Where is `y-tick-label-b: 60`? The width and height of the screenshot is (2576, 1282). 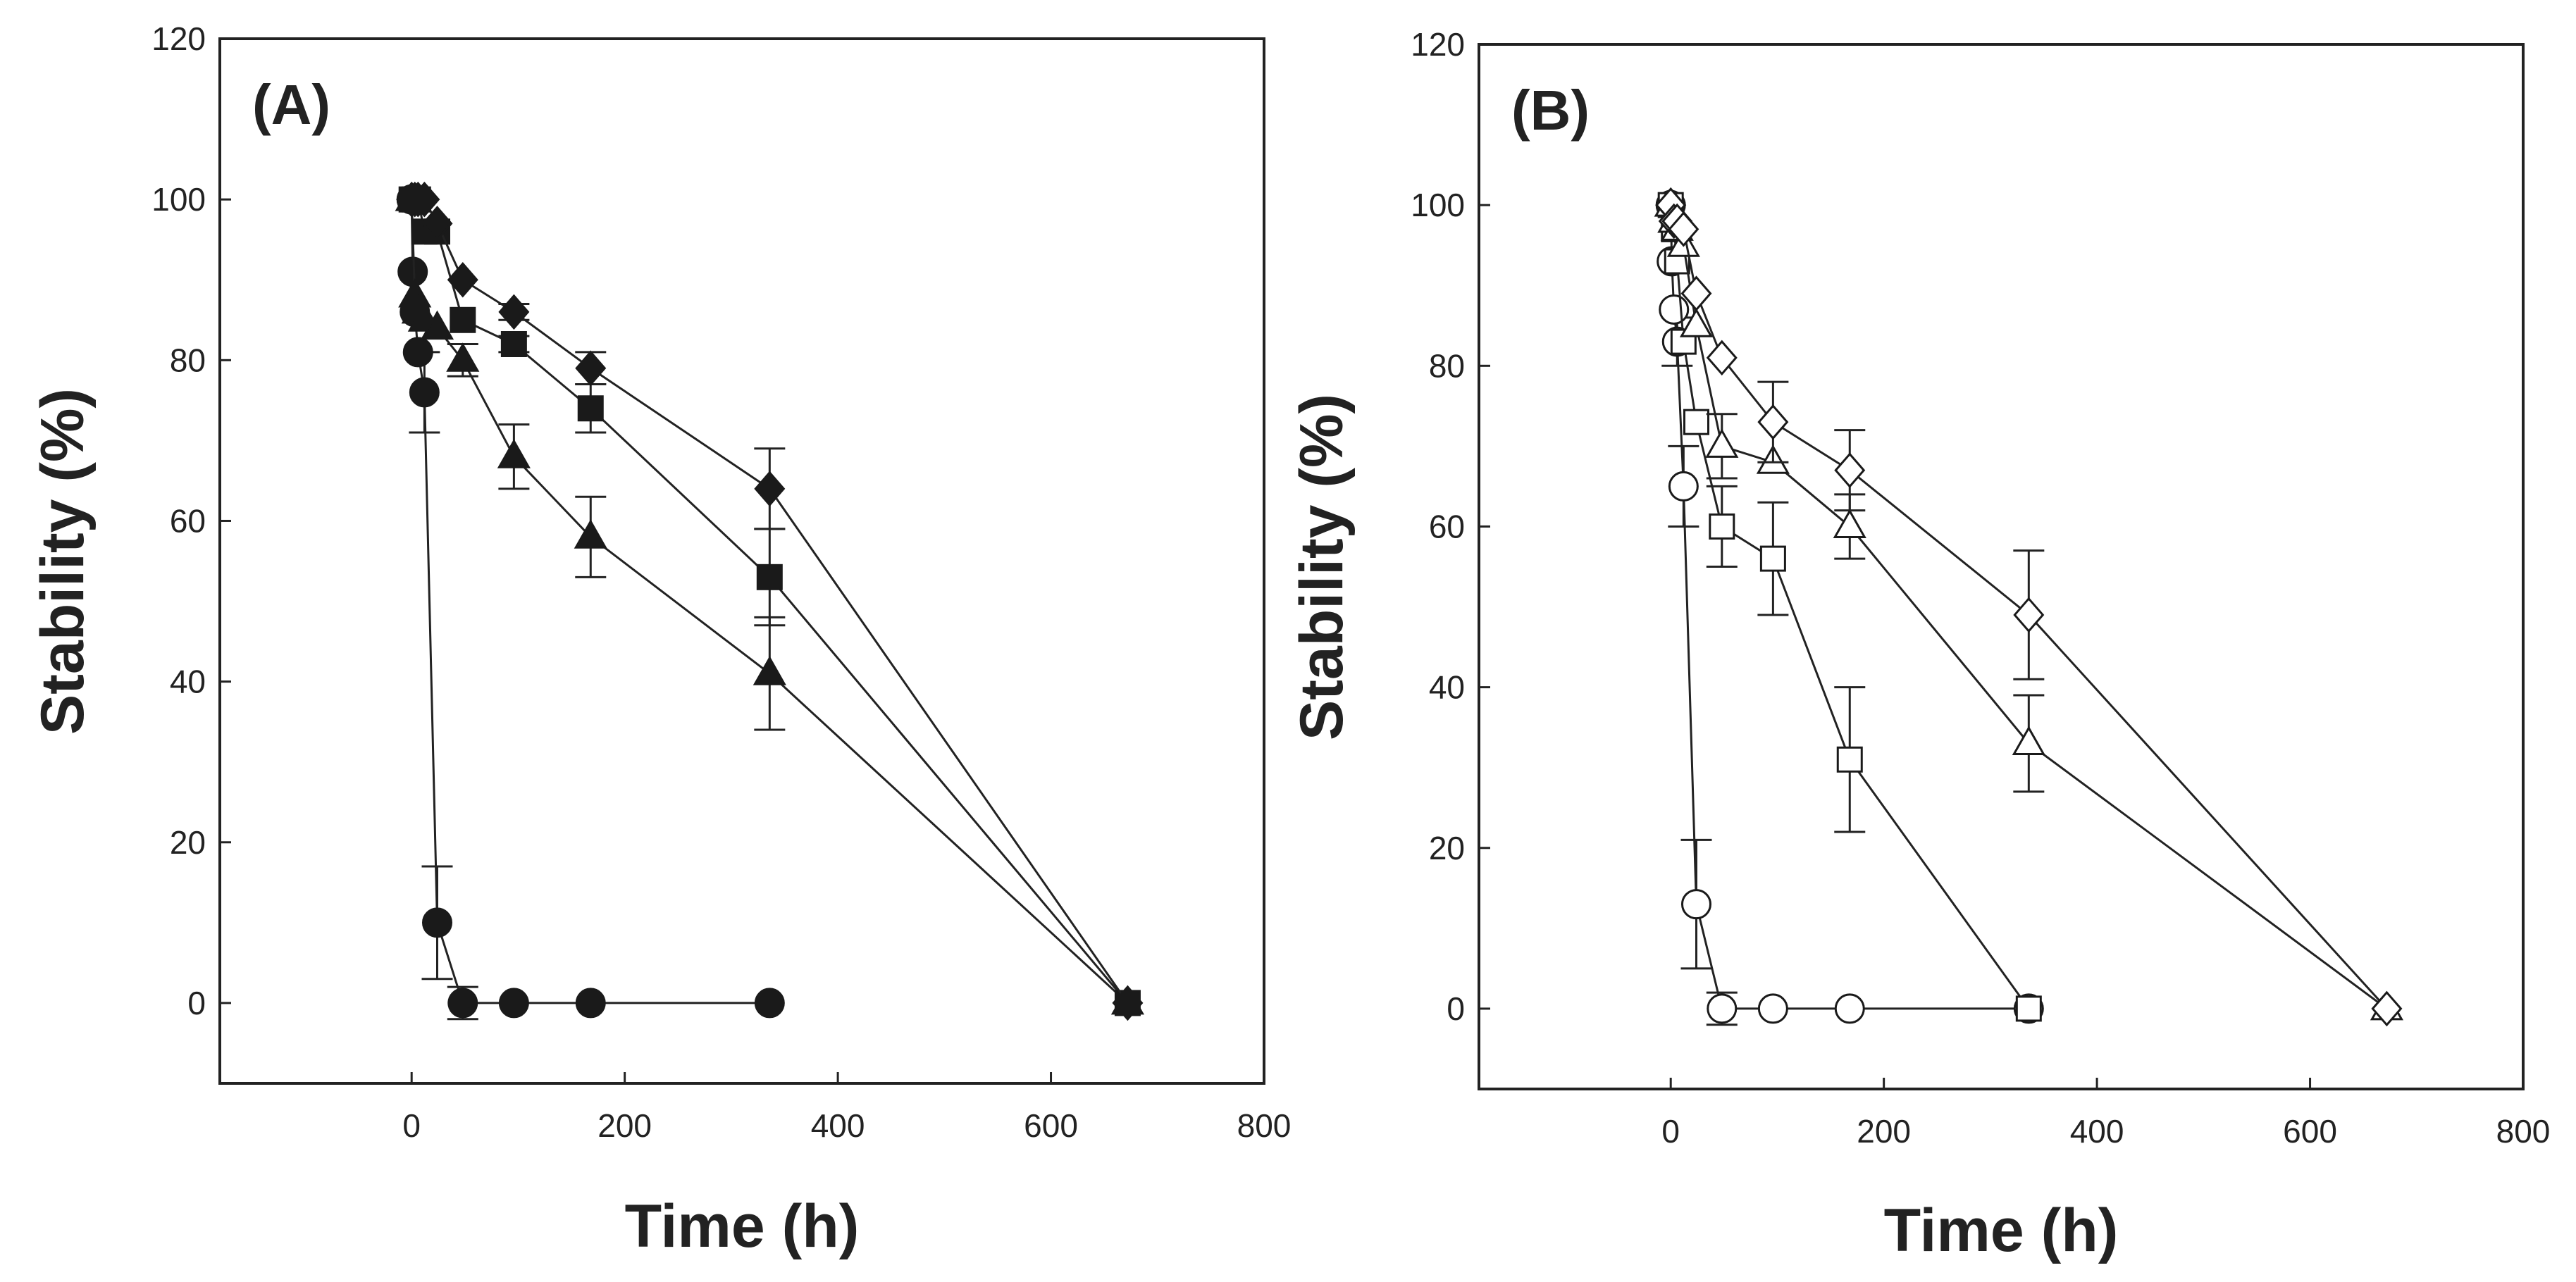 y-tick-label-b: 60 is located at coordinates (1447, 526).